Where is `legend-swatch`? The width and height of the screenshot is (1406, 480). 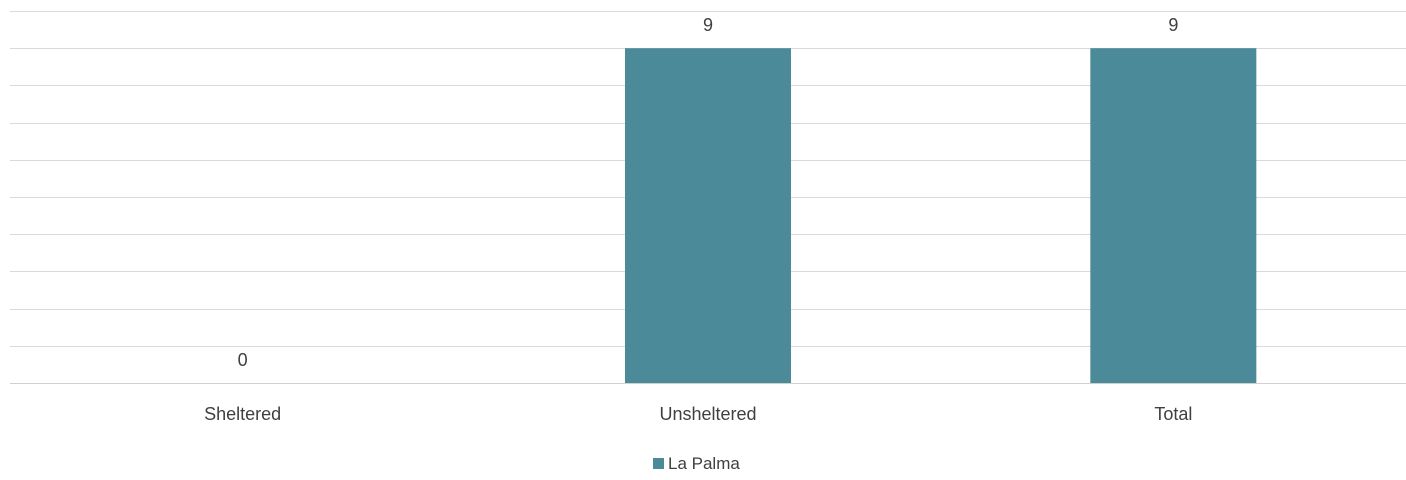
legend-swatch is located at coordinates (658, 463).